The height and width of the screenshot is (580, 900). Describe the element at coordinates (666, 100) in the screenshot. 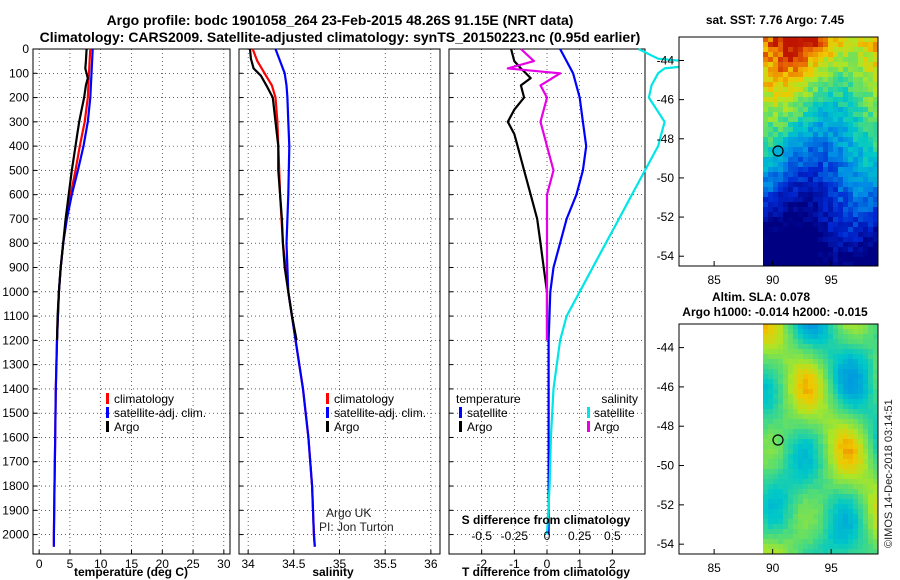

I see `lat-tick-label: -46` at that location.